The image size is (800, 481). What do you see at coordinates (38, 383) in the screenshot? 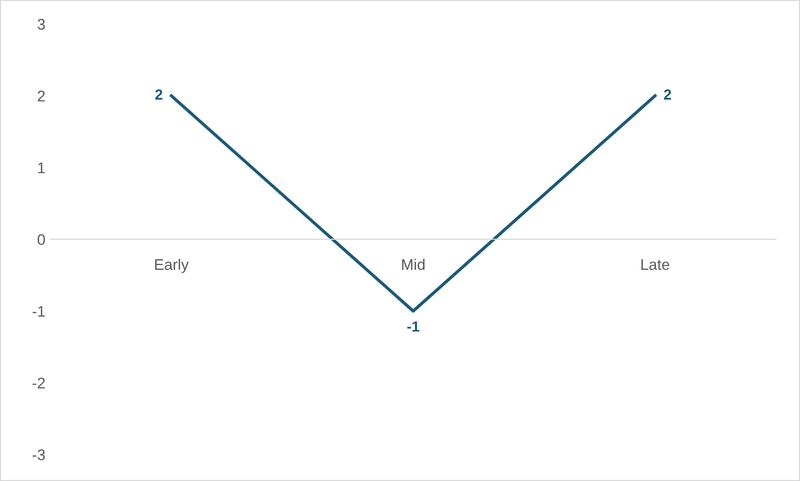
I see `y-tick-label: -2` at bounding box center [38, 383].